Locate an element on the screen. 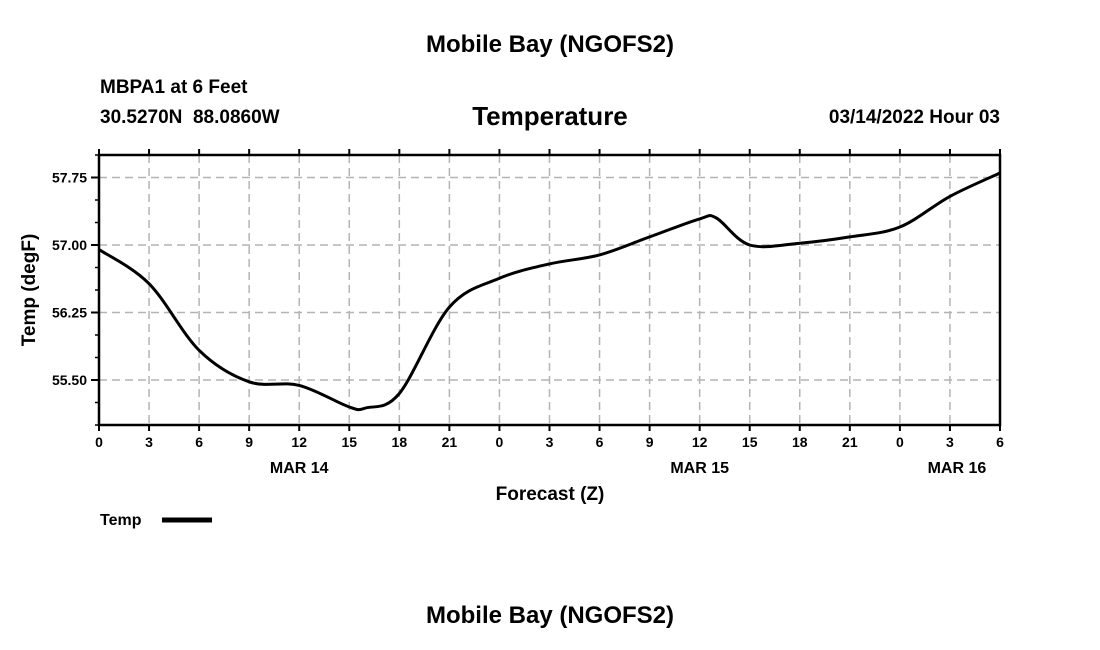 This screenshot has height=650, width=1100. y-tick-label: 57.00 is located at coordinates (69, 245).